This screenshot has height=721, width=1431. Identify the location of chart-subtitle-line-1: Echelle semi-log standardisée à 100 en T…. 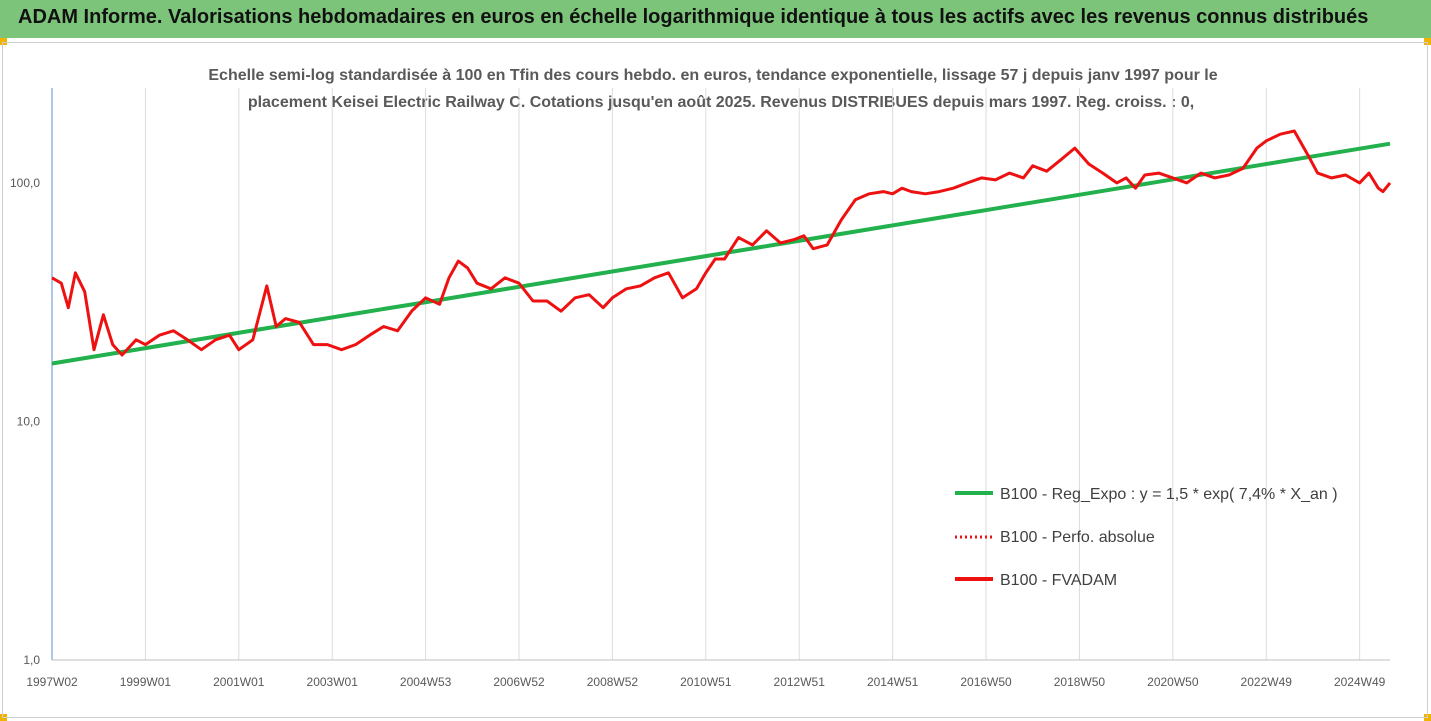
(712, 75).